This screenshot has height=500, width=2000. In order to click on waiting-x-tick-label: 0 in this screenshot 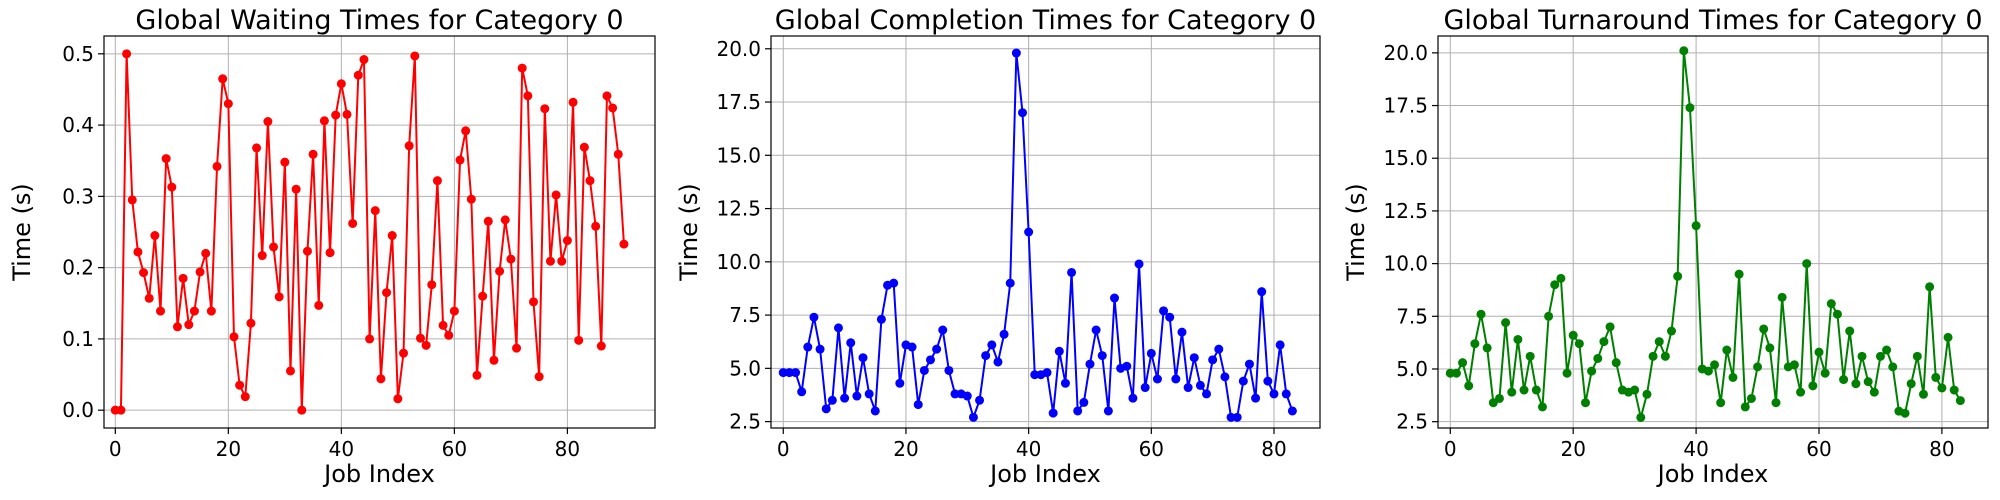, I will do `click(115, 449)`.